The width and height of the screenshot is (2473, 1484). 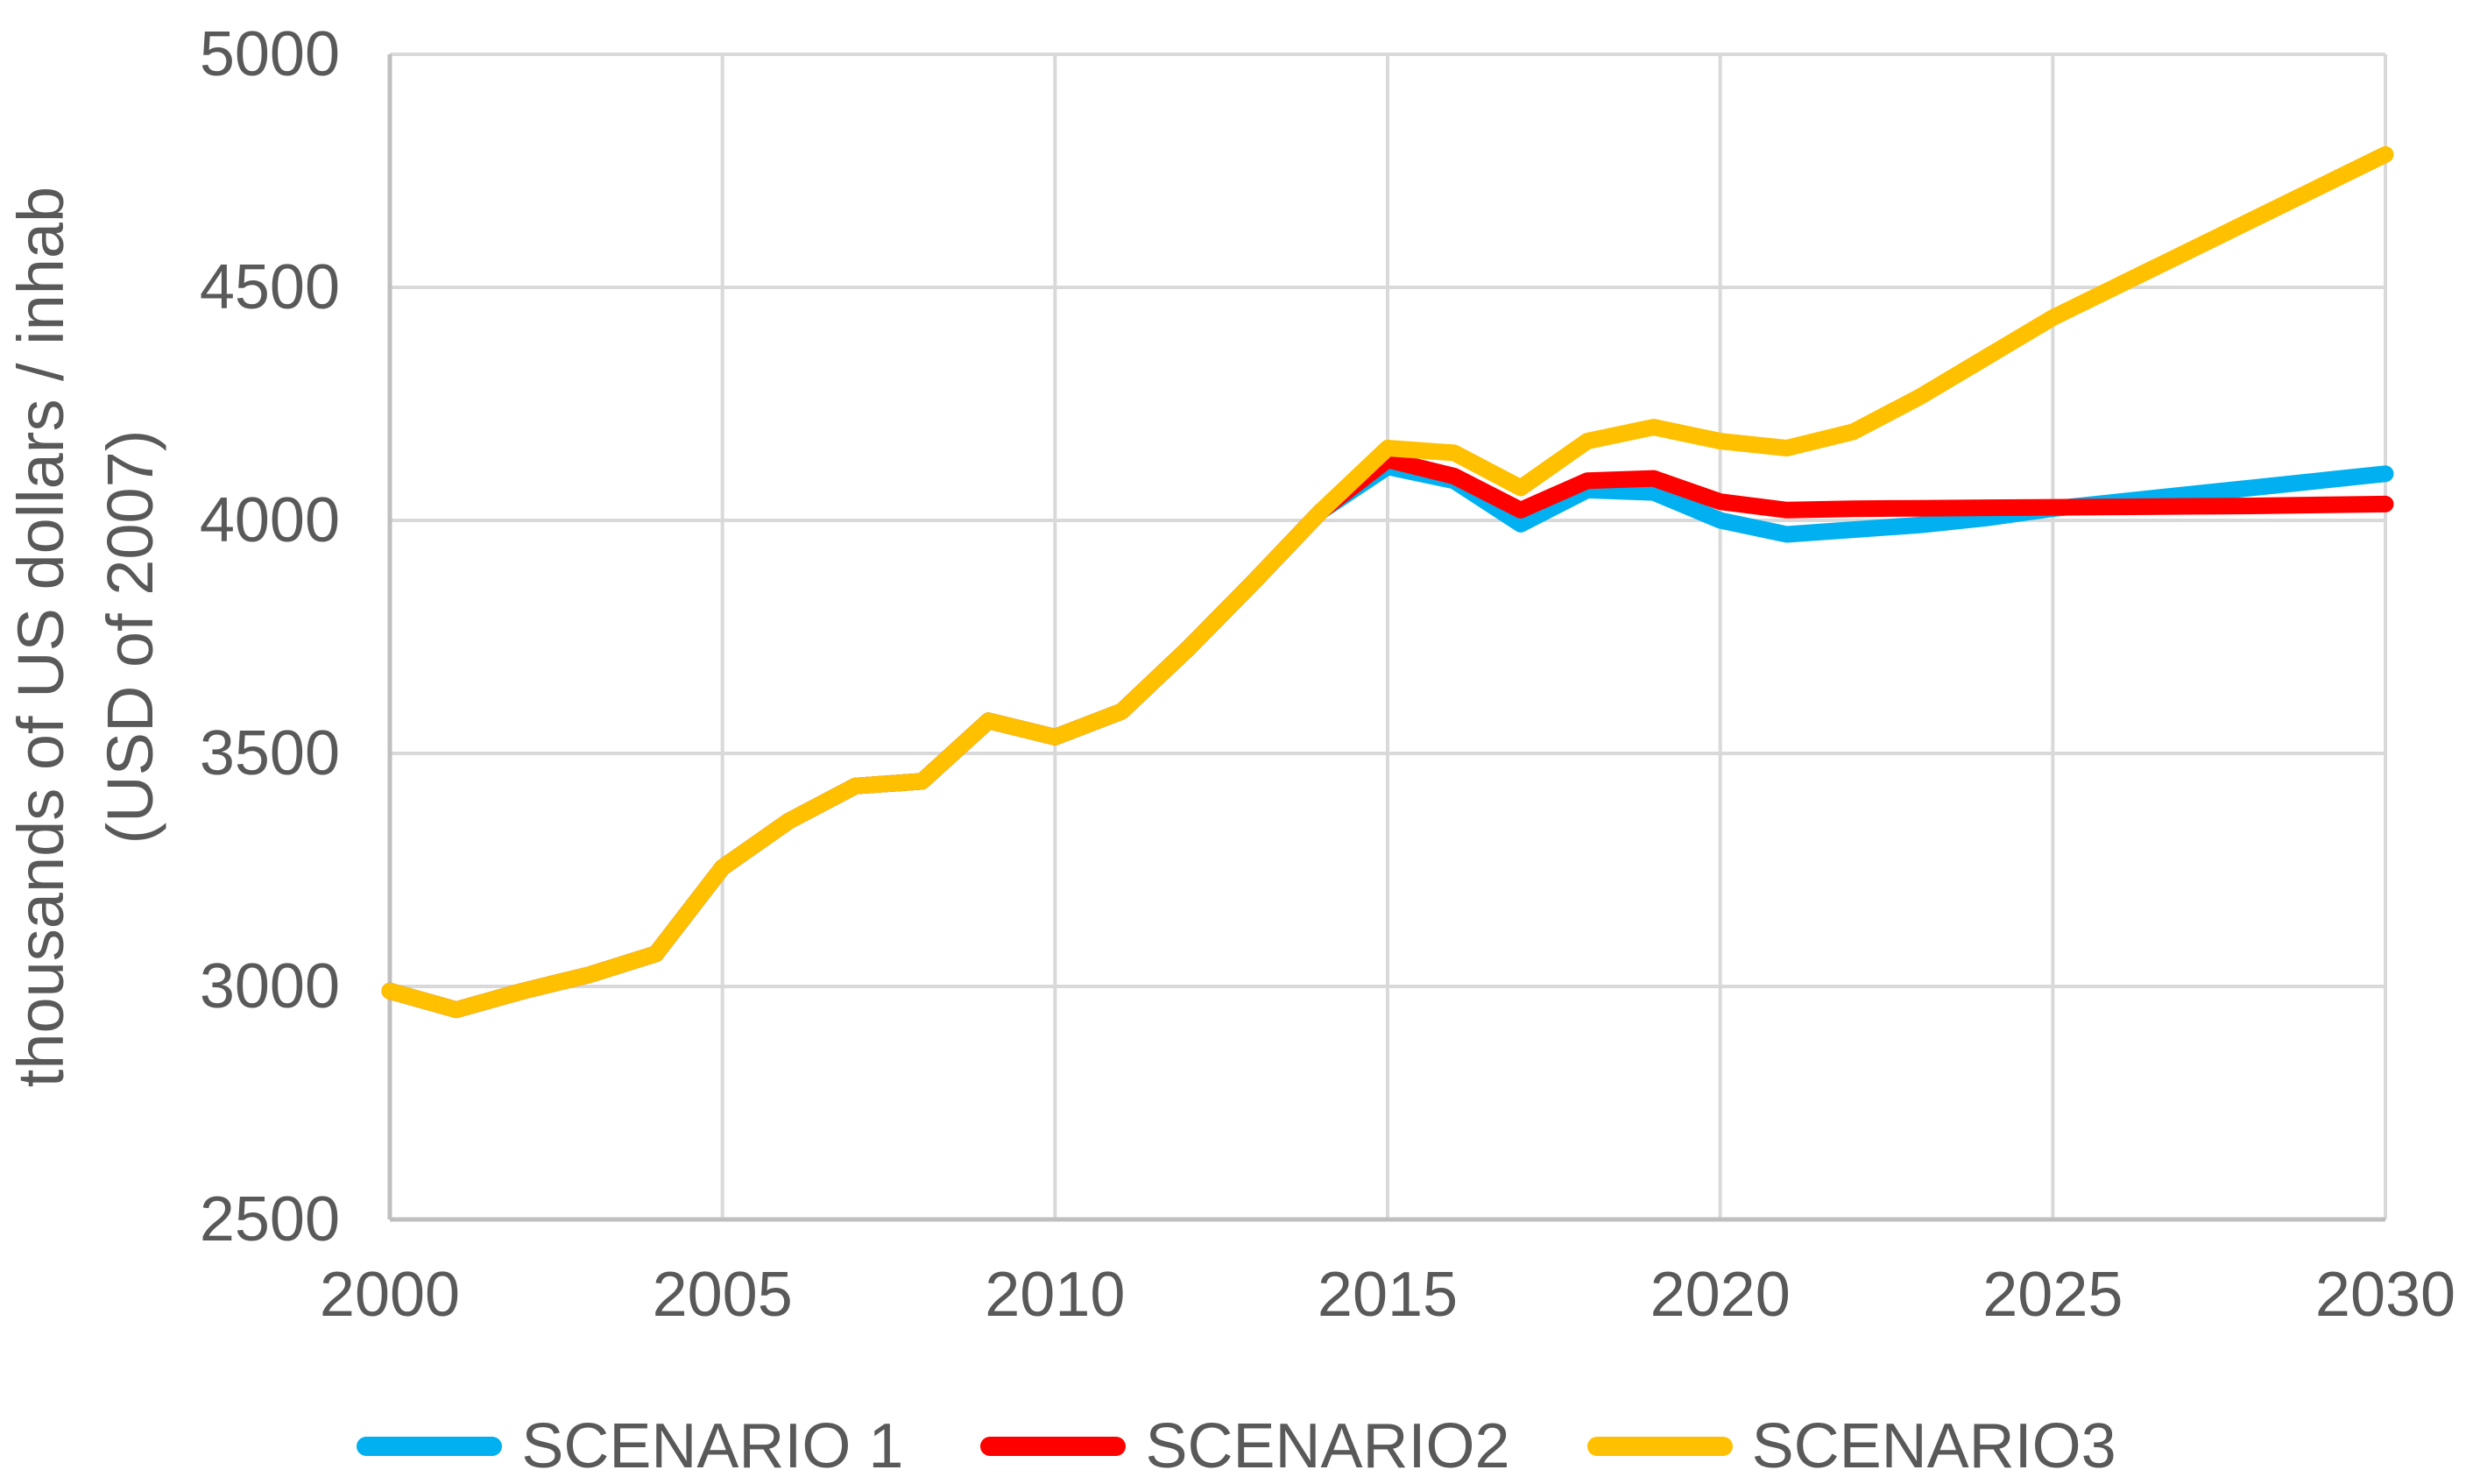 What do you see at coordinates (713, 1446) in the screenshot?
I see `legend-label: SCENARIO 1` at bounding box center [713, 1446].